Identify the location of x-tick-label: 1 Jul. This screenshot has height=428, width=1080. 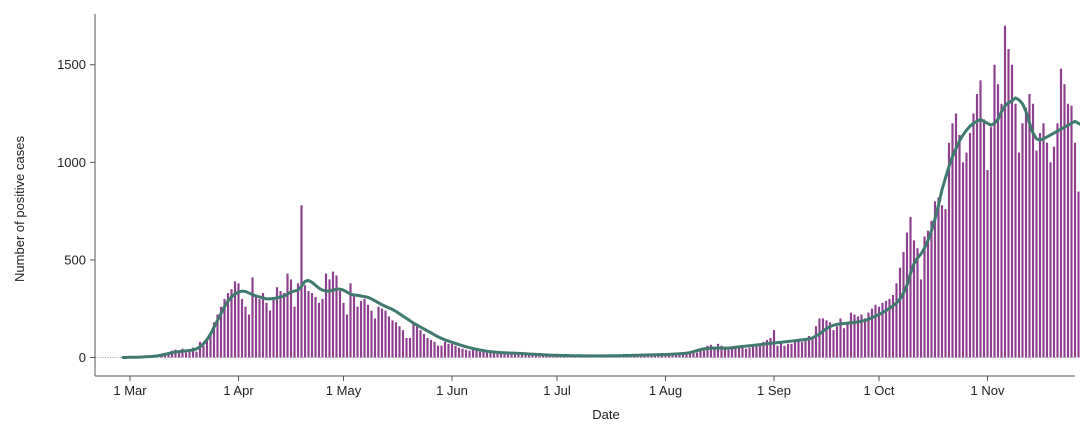
(557, 390).